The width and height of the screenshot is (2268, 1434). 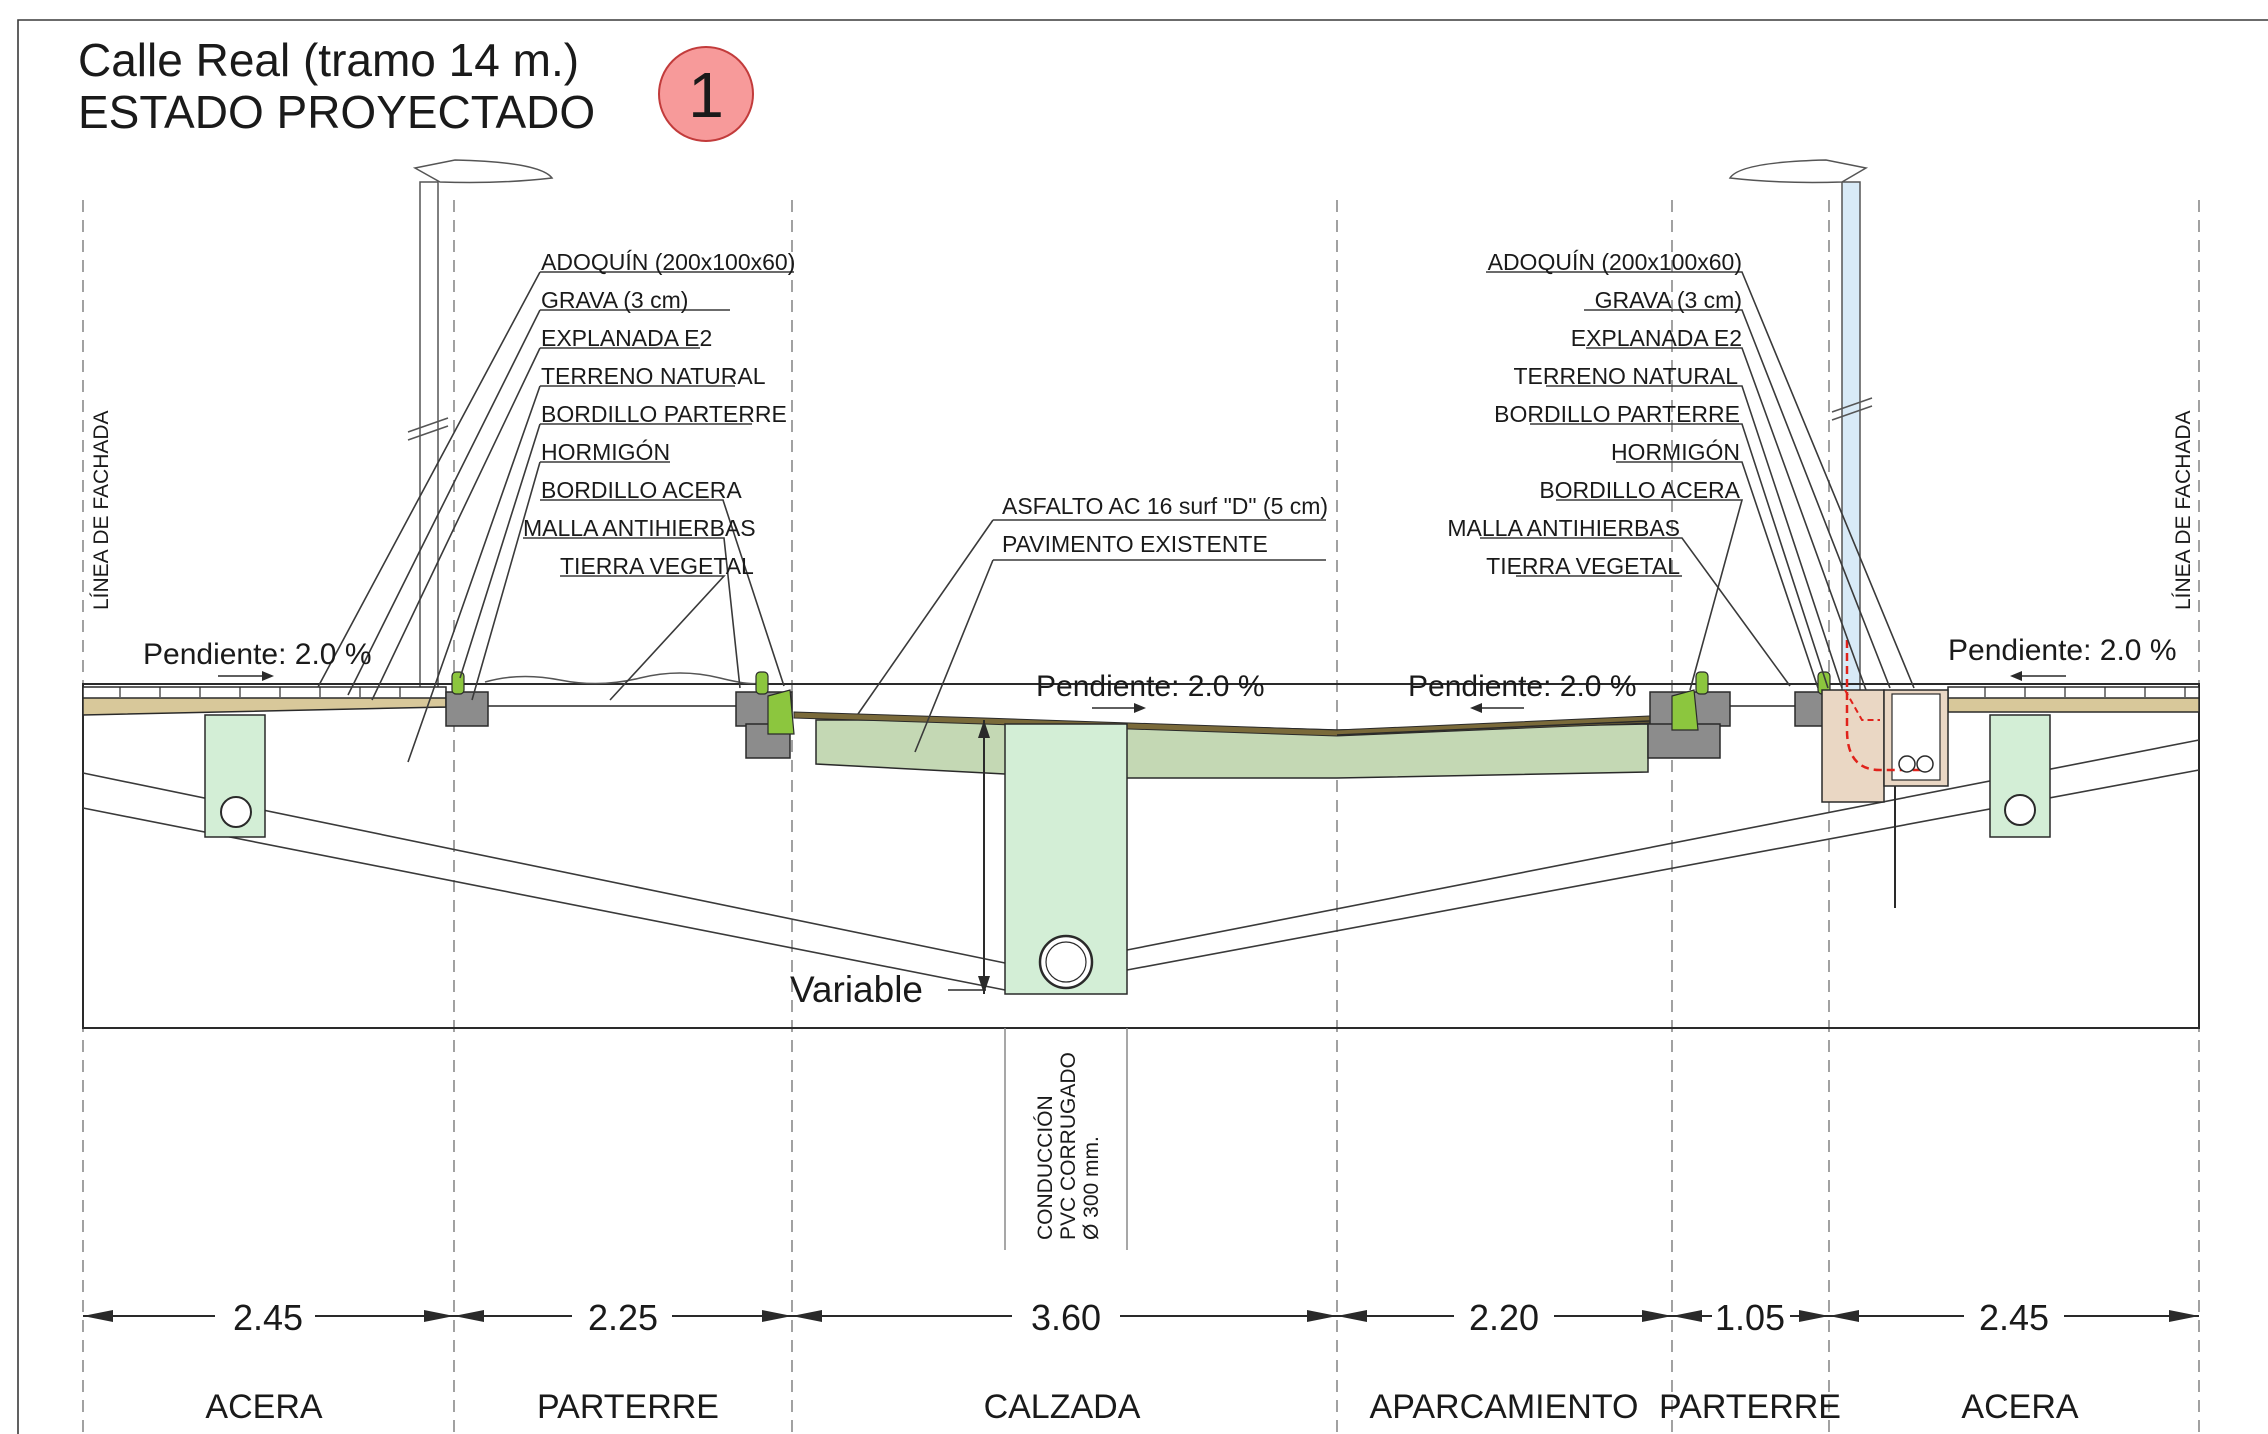 What do you see at coordinates (605, 452) in the screenshot?
I see `left-label-hormigon: HORMIGÓN` at bounding box center [605, 452].